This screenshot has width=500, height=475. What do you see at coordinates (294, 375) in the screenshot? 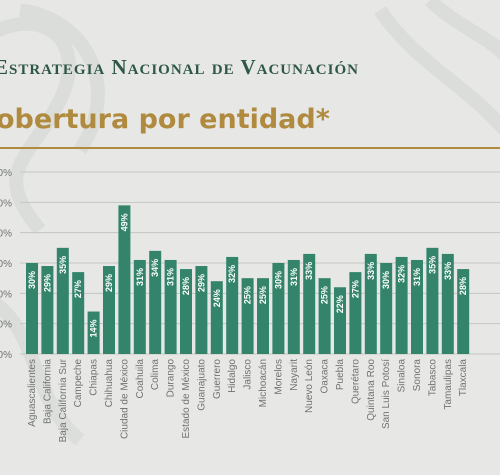
I see `x-tick-label: Nayarit` at bounding box center [294, 375].